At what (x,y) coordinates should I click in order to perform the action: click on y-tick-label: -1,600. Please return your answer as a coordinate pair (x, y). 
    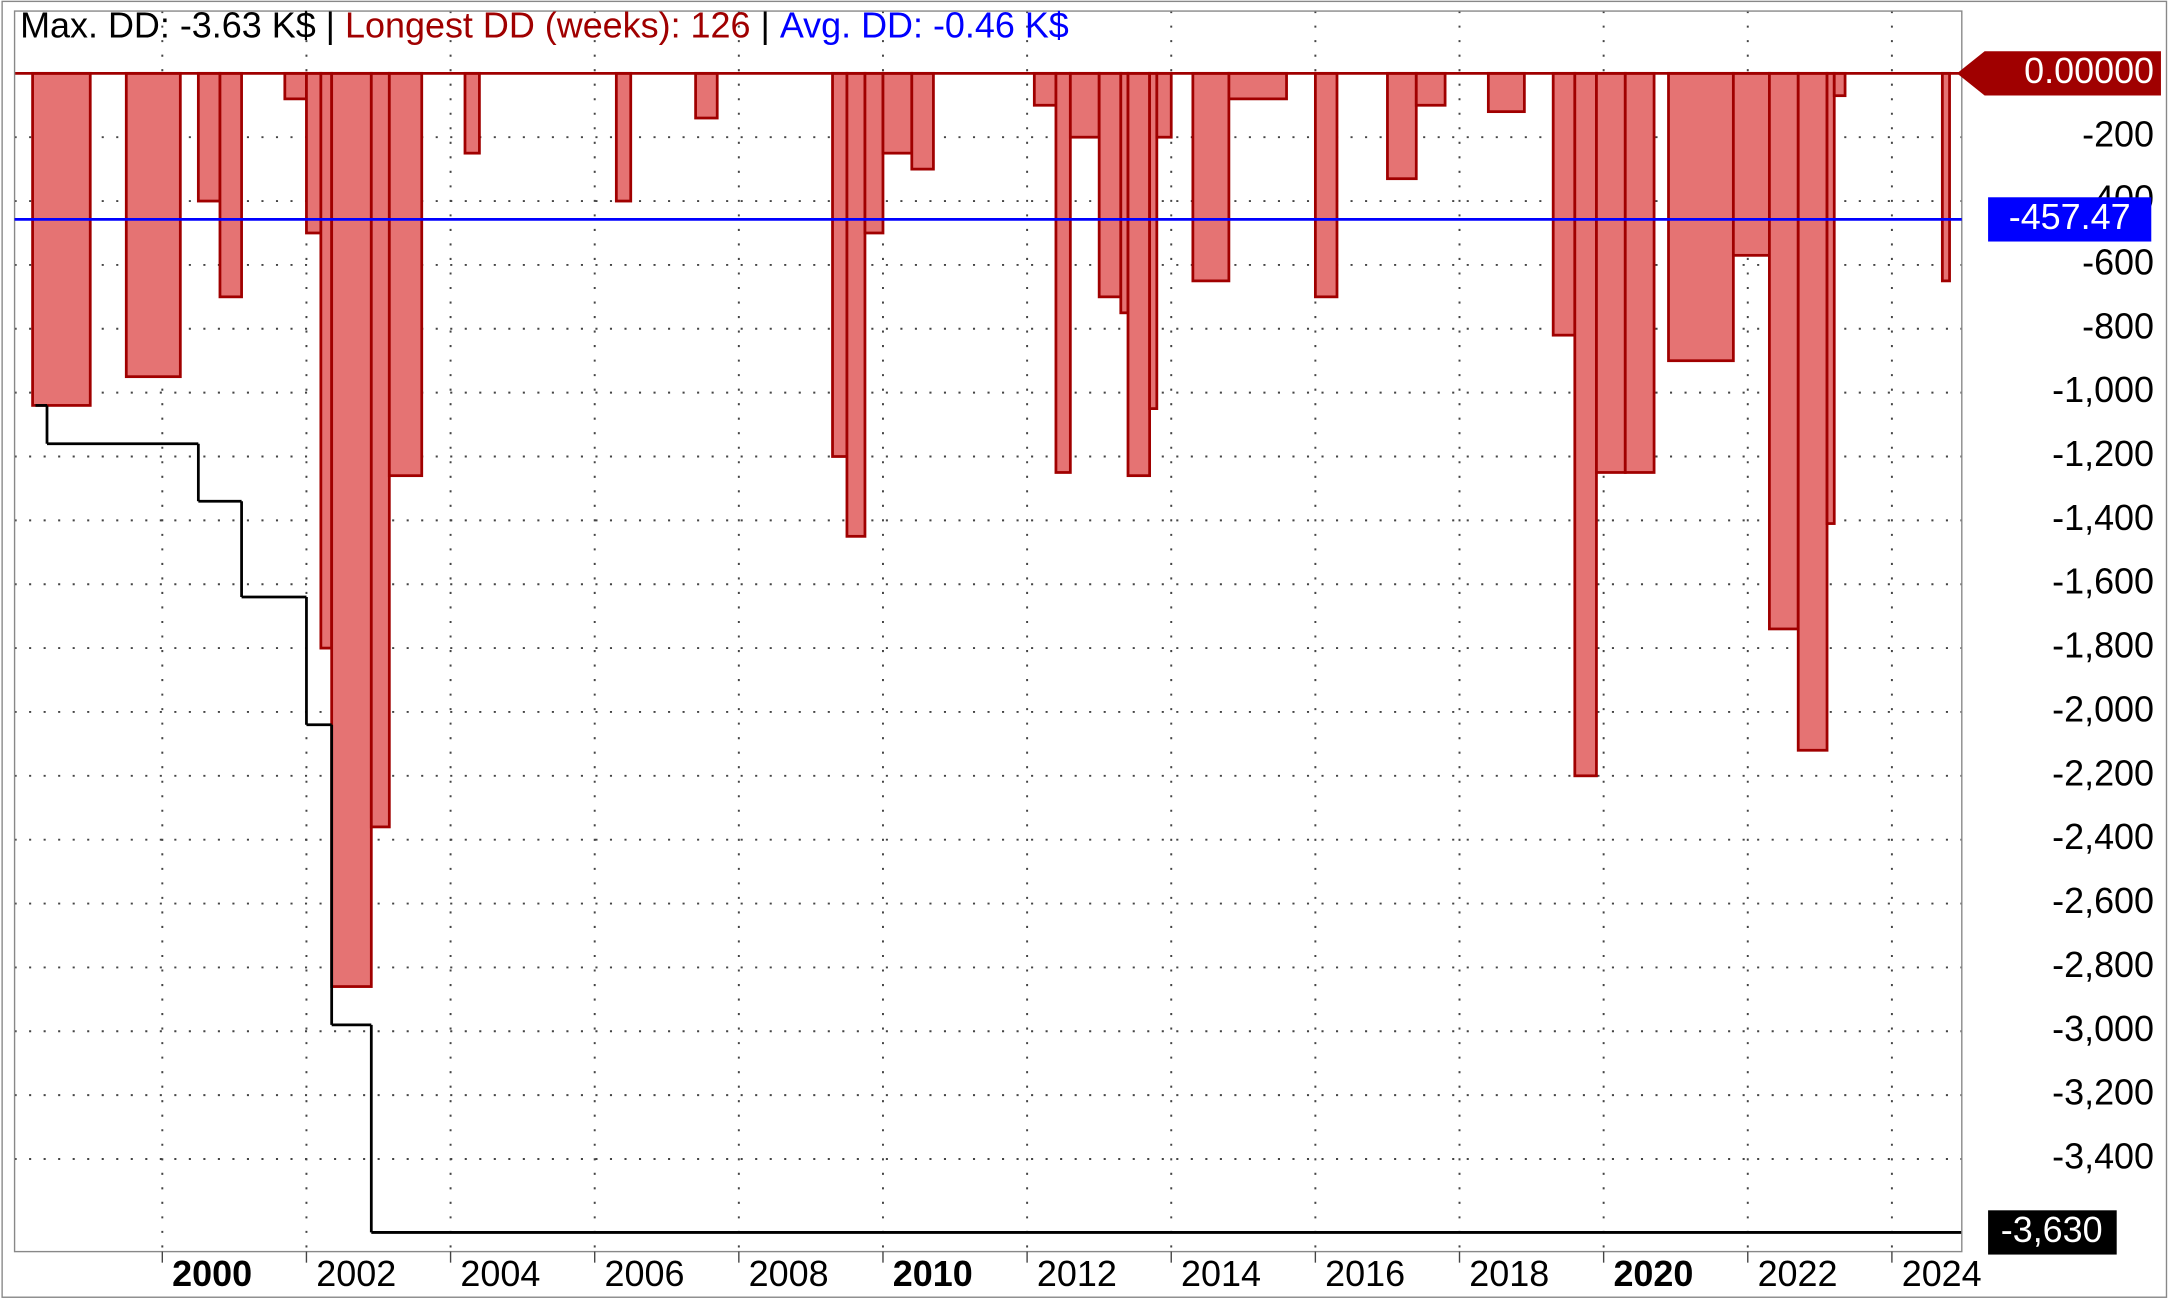
    Looking at the image, I should click on (2103, 581).